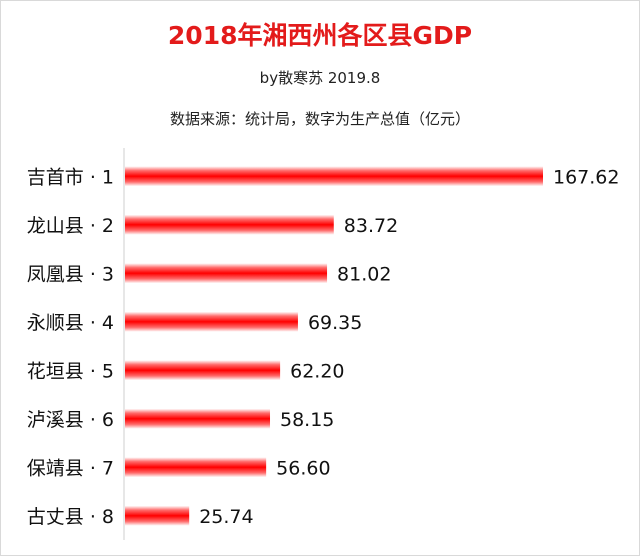  What do you see at coordinates (70, 177) in the screenshot?
I see `category-label: 吉首市 · 1` at bounding box center [70, 177].